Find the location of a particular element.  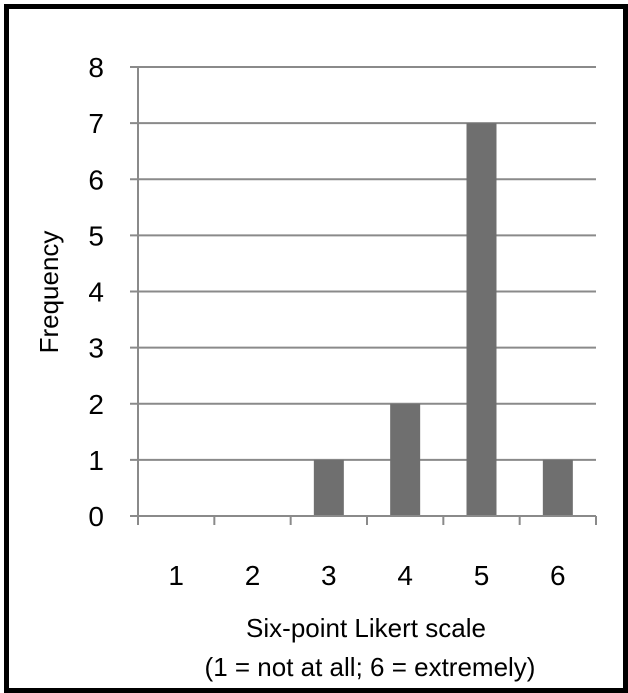

y-tick-label: 7 is located at coordinates (96, 123).